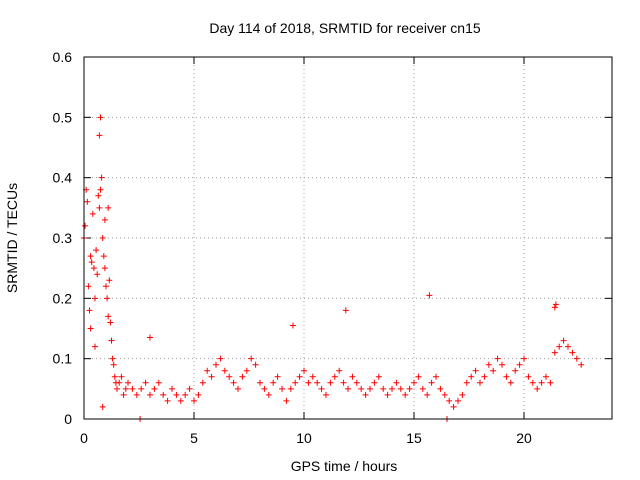  What do you see at coordinates (524, 438) in the screenshot?
I see `x-tick-label: 20` at bounding box center [524, 438].